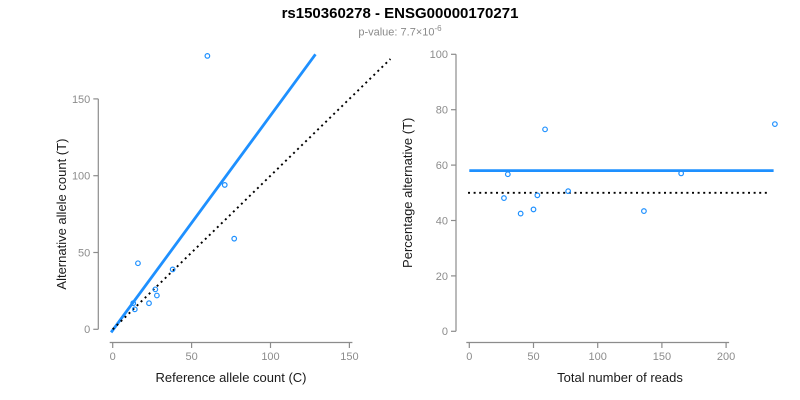 Image resolution: width=800 pixels, height=400 pixels. Describe the element at coordinates (442, 111) in the screenshot. I see `y-tick-label: 80` at that location.